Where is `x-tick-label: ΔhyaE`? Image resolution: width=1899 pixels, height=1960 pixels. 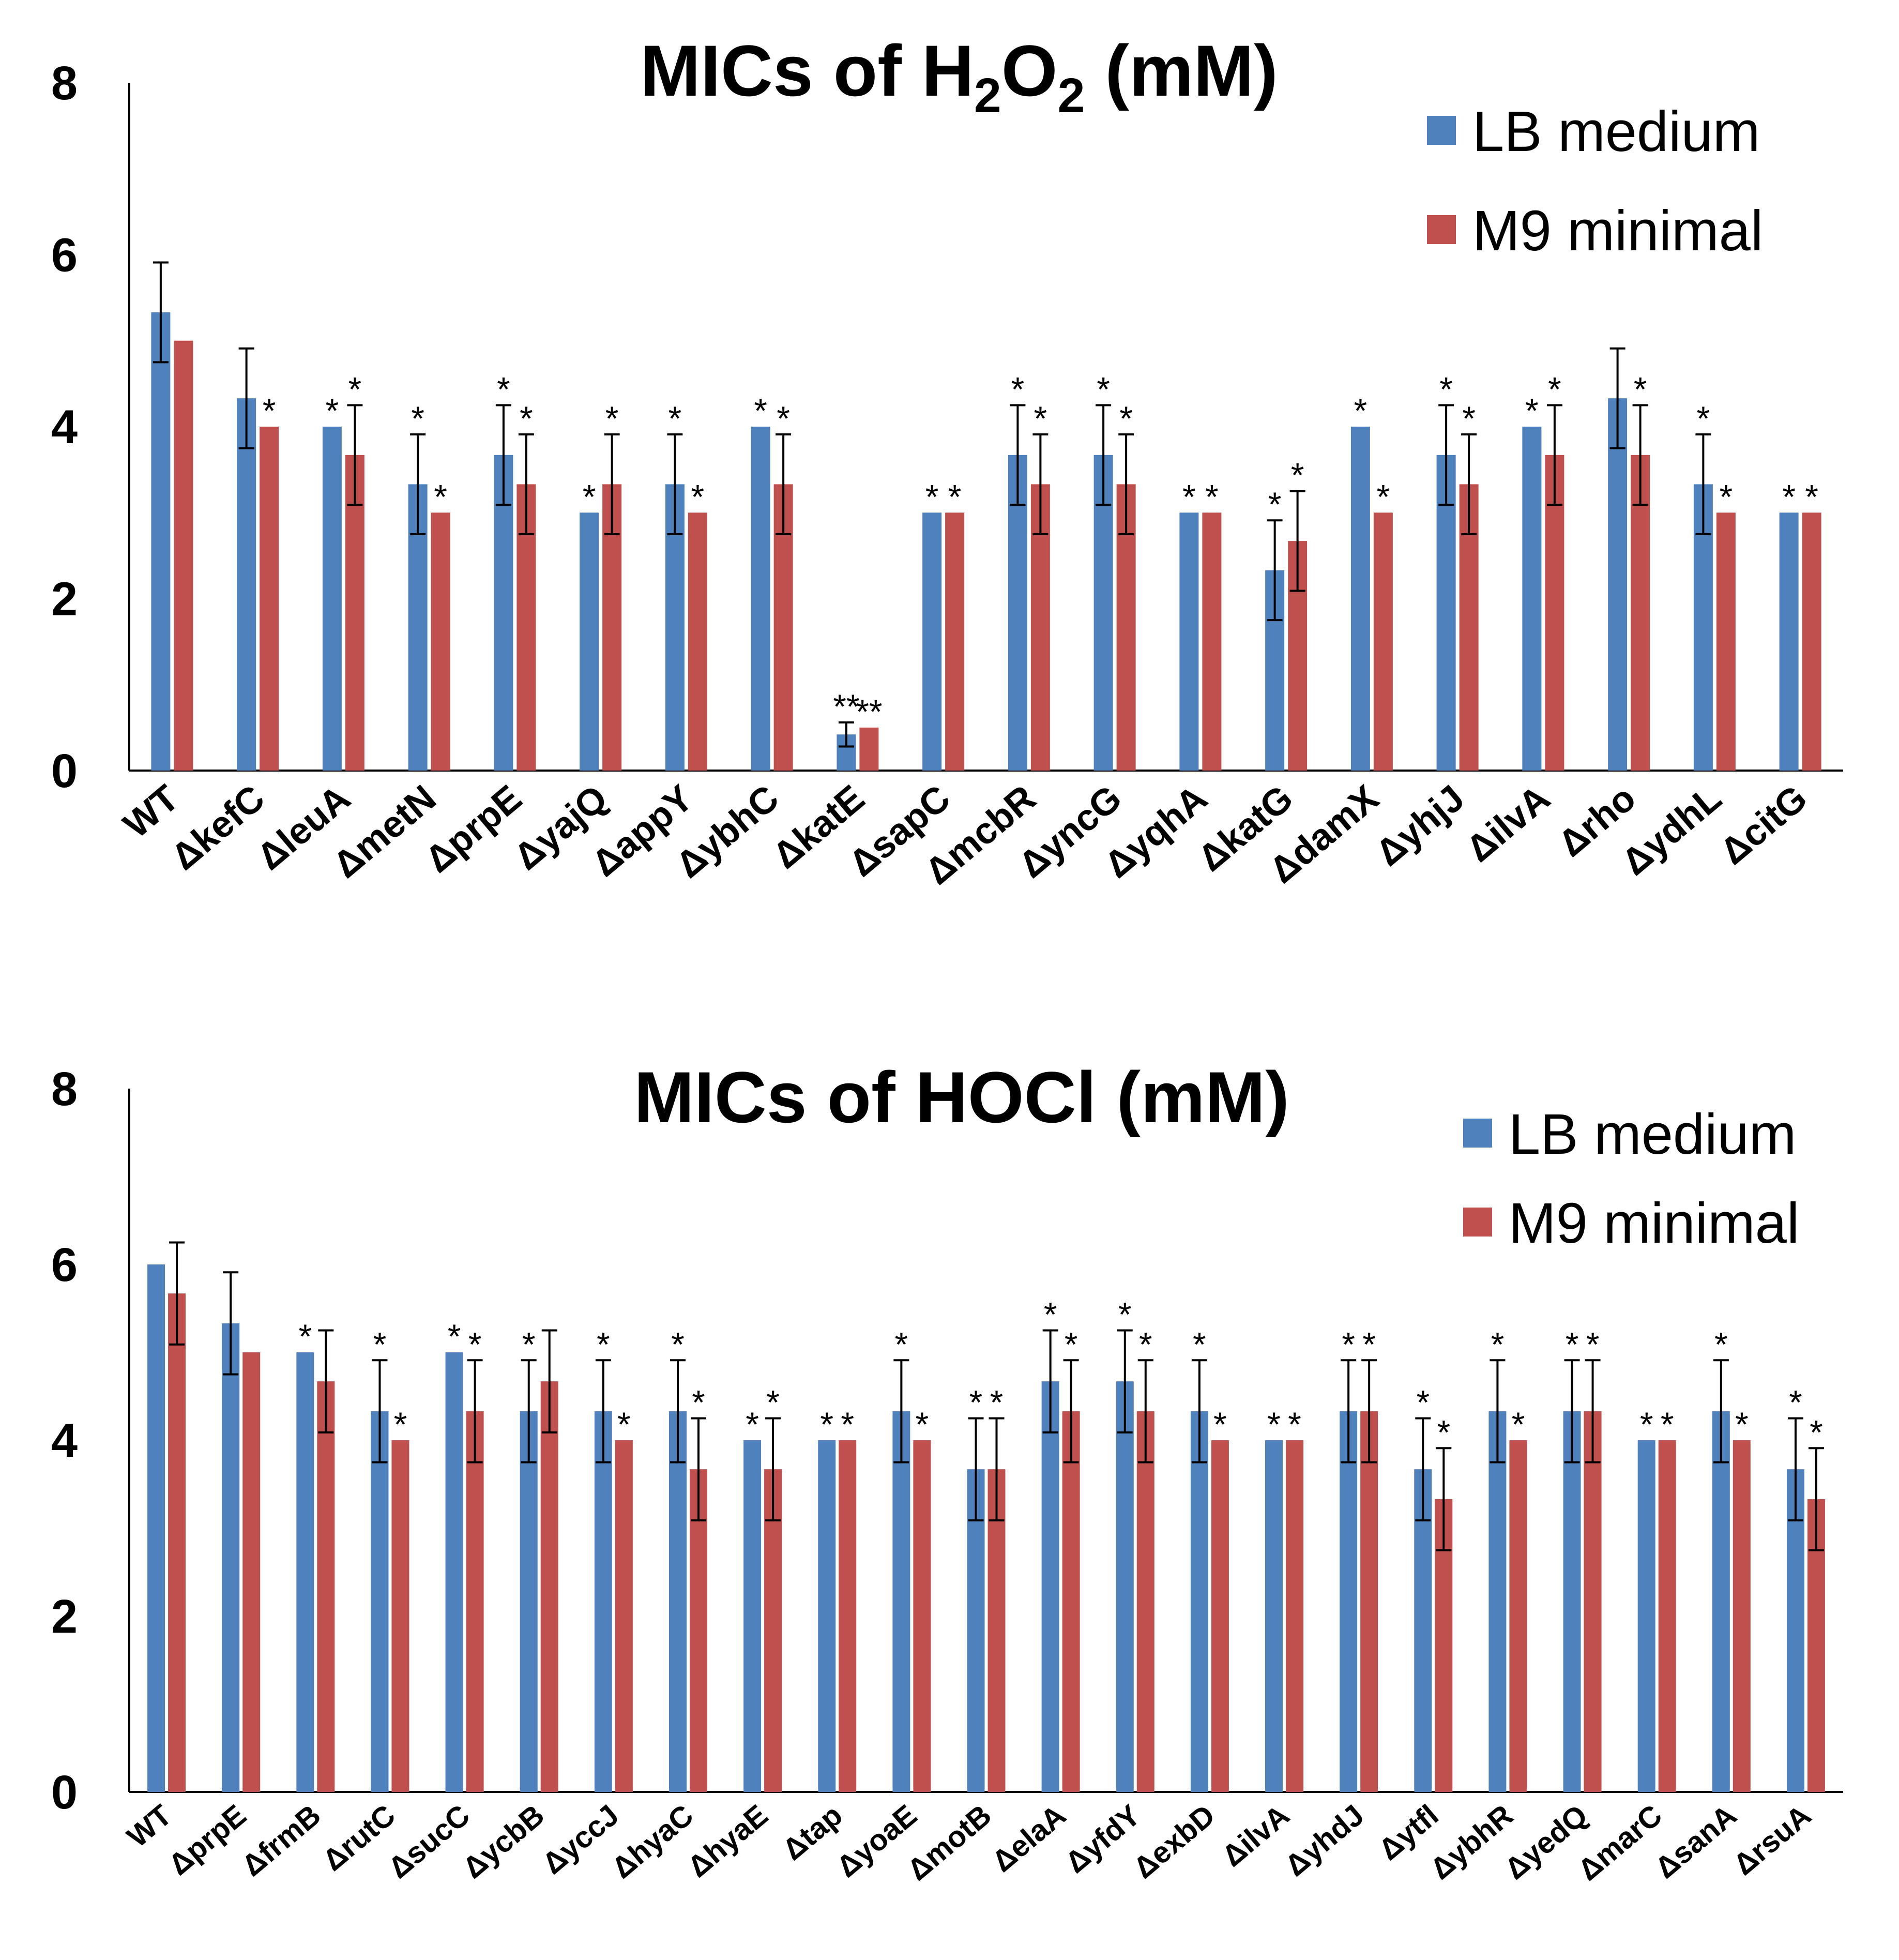
x-tick-label: ΔhyaE is located at coordinates (727, 1841).